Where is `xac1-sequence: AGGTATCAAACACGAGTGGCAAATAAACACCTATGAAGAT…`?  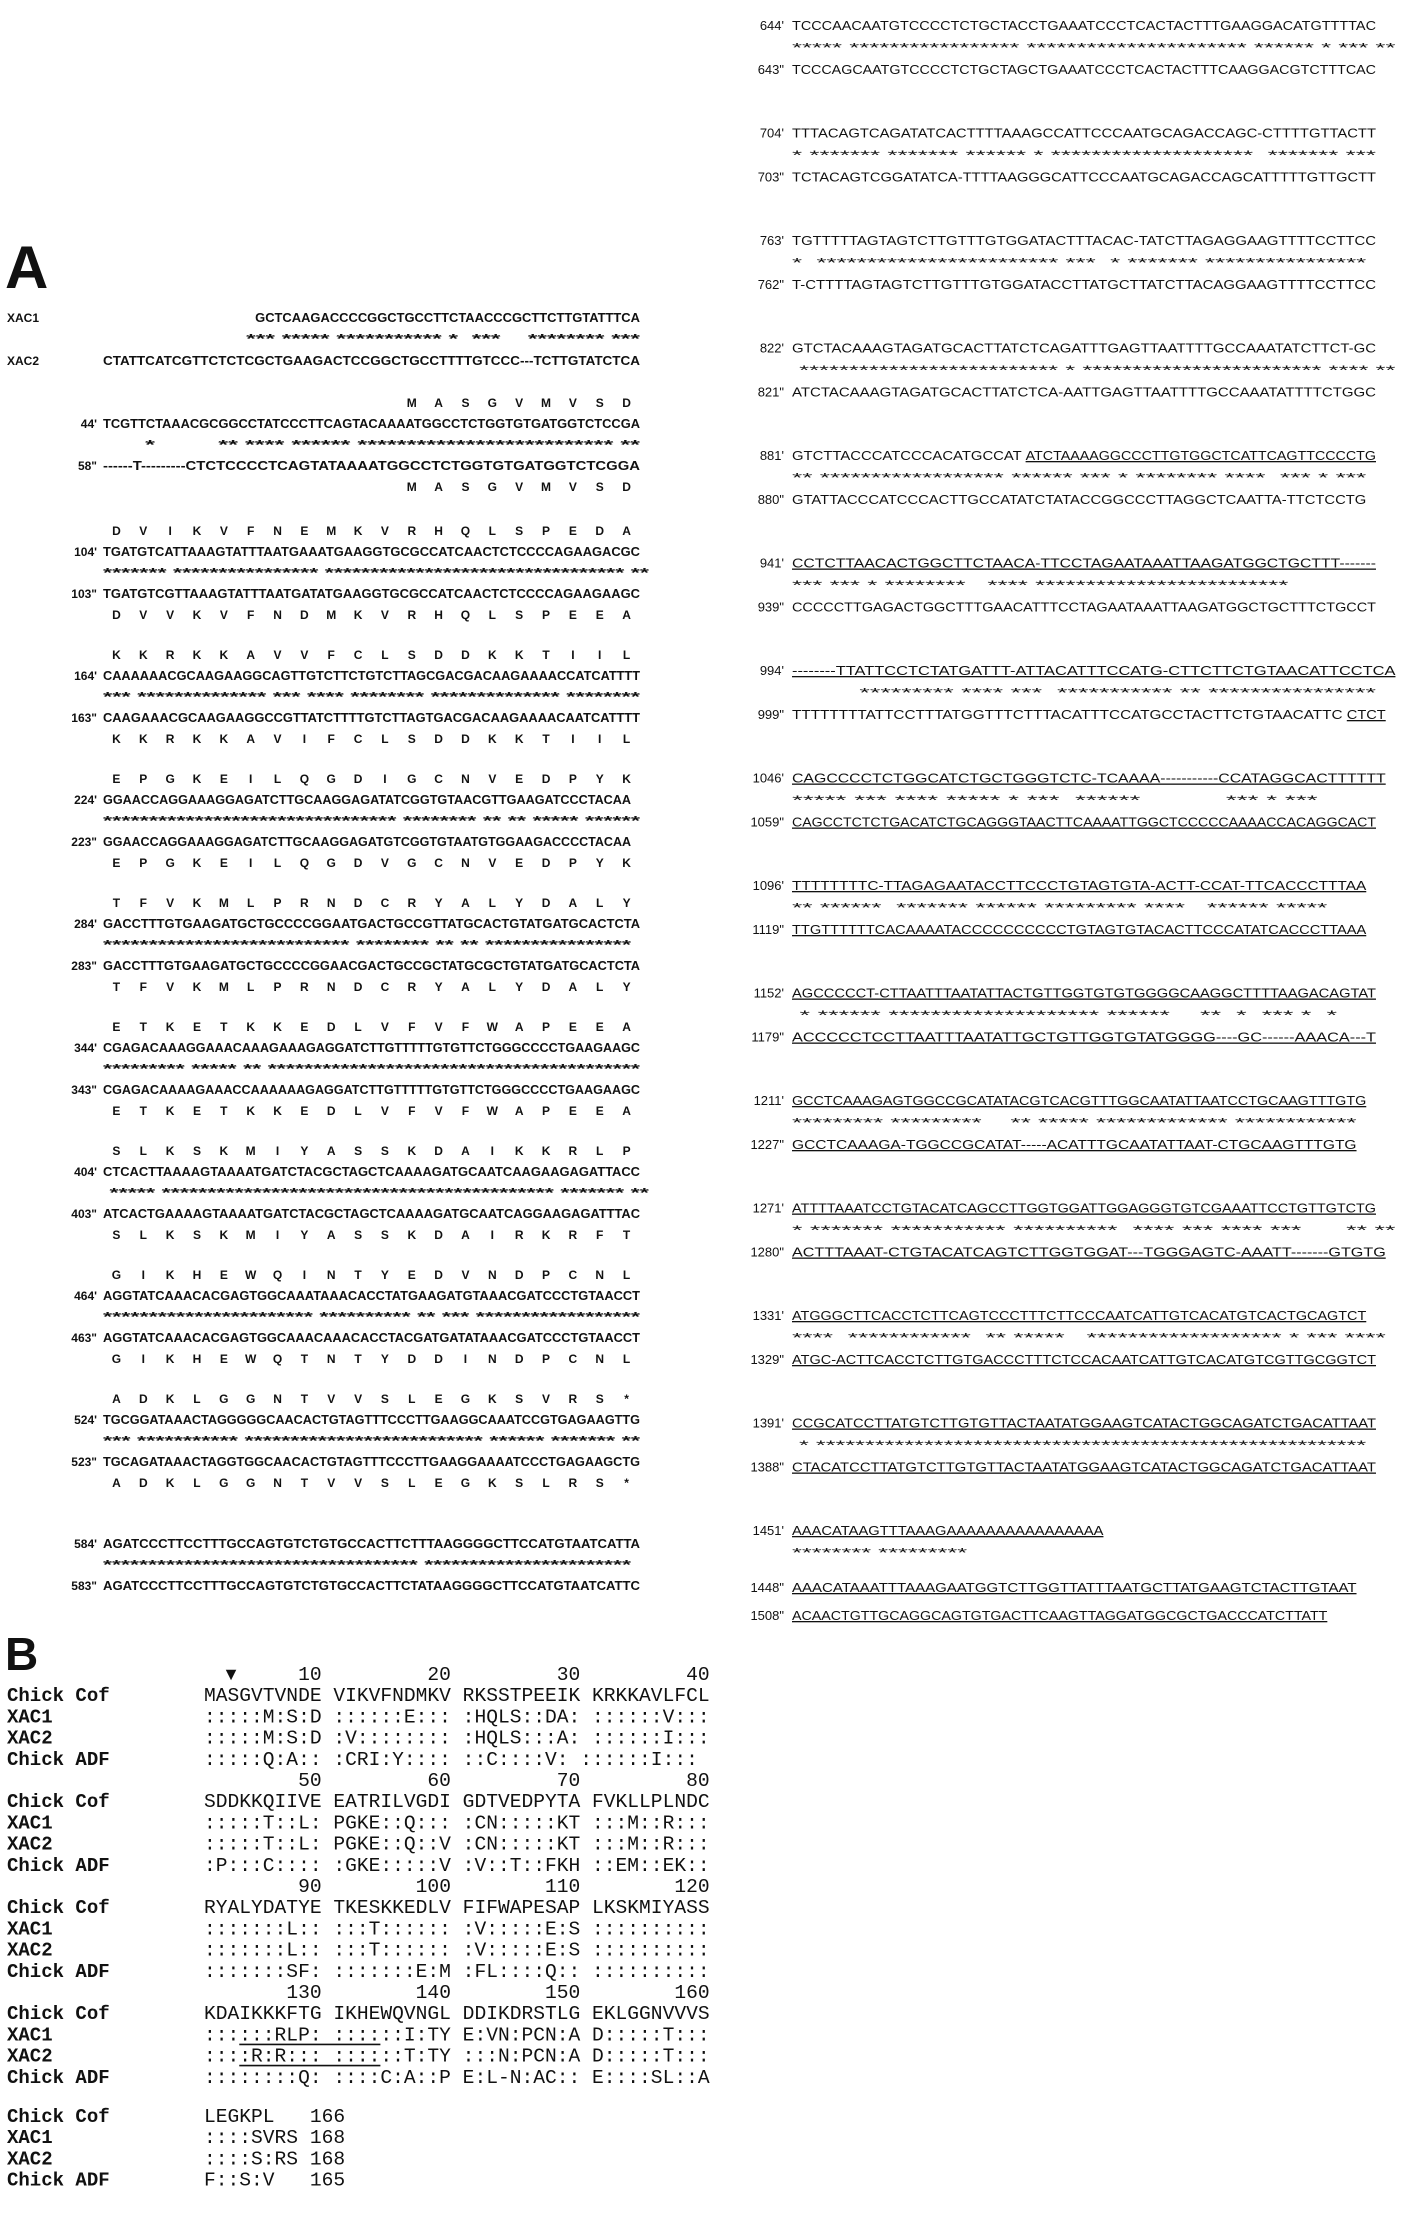 xac1-sequence: AGGTATCAAACACGAGTGGCAAATAAACACCTATGAAGAT… is located at coordinates (371, 1295).